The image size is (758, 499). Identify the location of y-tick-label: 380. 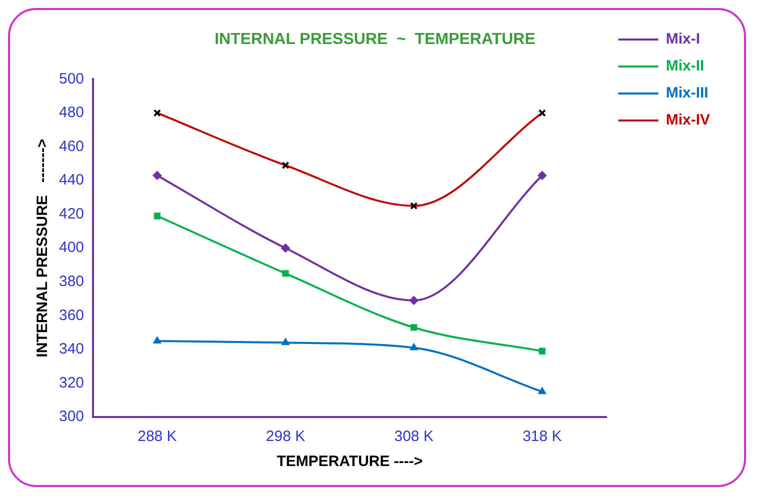
(71, 281).